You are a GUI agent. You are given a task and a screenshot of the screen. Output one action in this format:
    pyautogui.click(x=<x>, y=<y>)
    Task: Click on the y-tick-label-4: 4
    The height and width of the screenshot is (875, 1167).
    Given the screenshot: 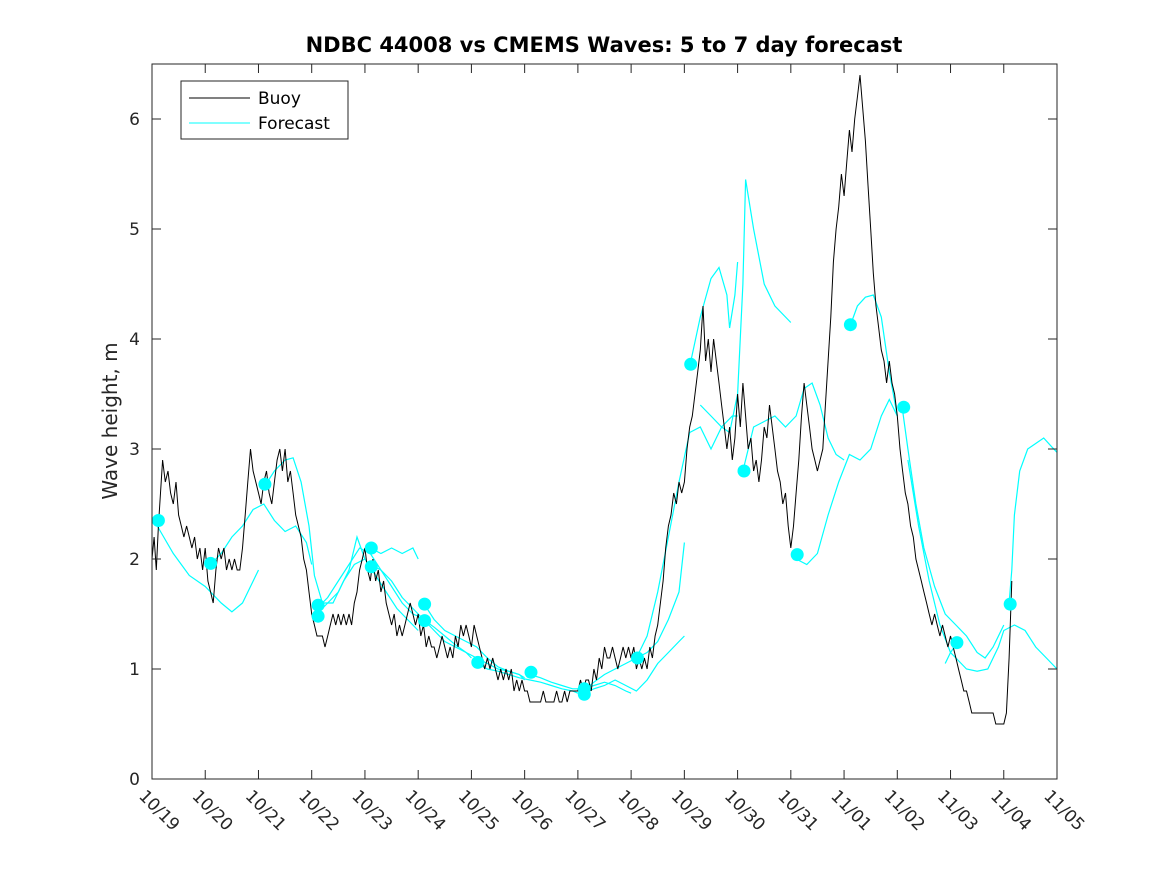 What is the action you would take?
    pyautogui.click(x=134, y=340)
    